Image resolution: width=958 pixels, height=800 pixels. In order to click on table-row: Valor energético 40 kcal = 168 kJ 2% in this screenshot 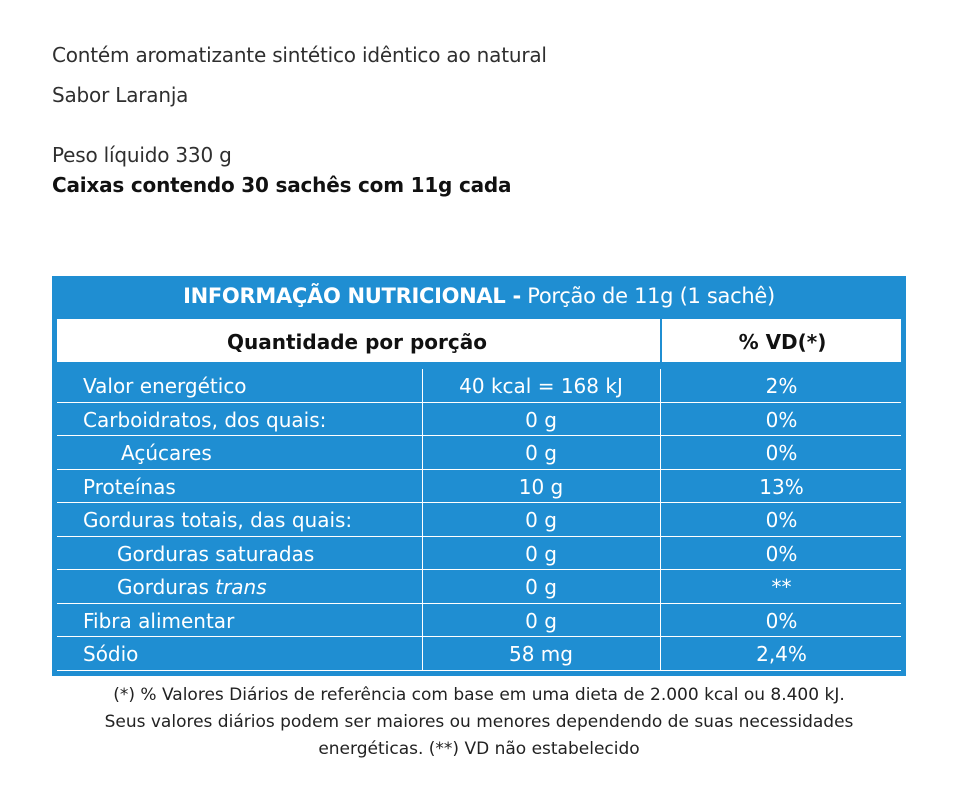, I will do `click(479, 386)`.